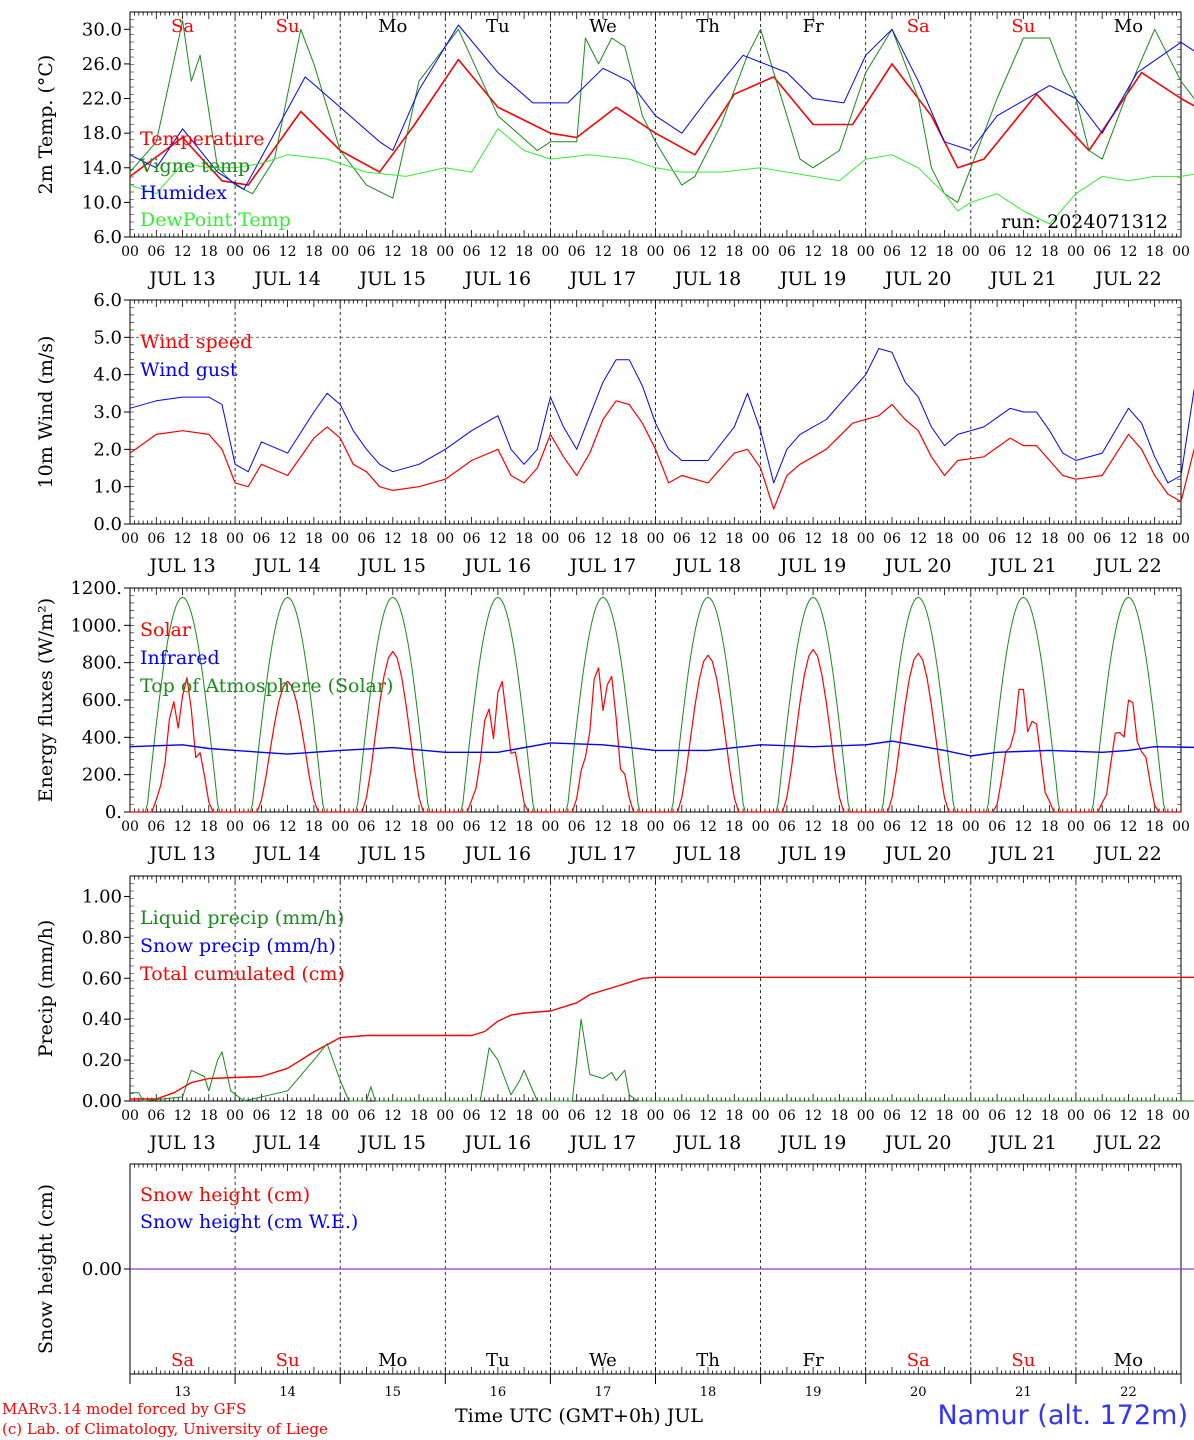  I want to click on series-line-vigne-temp, so click(661, 111).